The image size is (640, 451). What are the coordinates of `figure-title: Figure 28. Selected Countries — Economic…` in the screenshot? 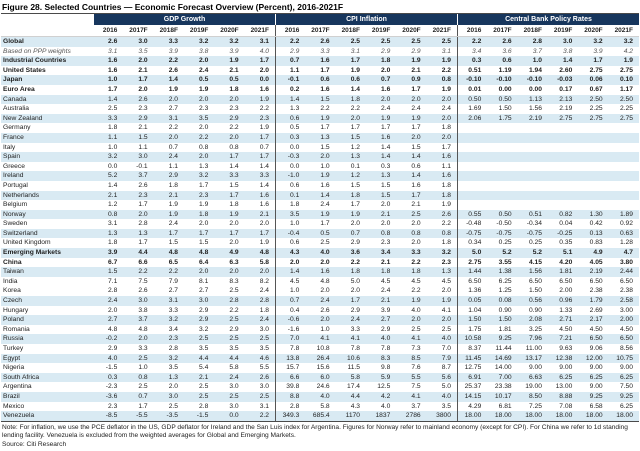 It's located at (173, 7).